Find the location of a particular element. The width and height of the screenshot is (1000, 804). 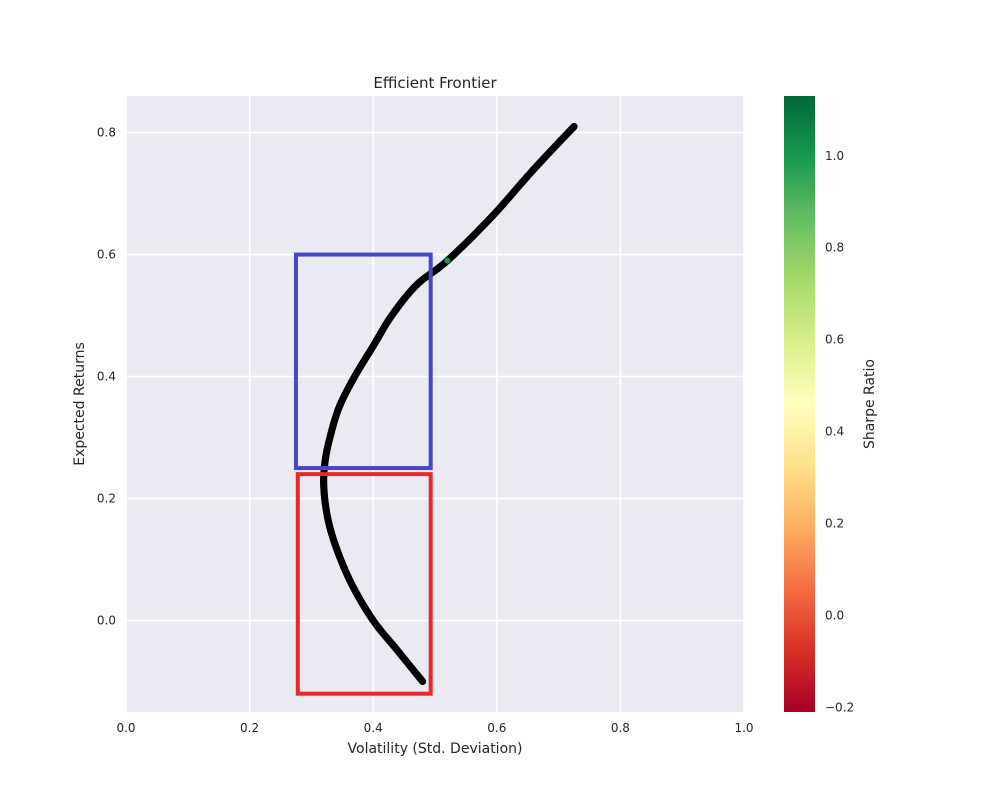

colorbar-tick-label: 0.0 is located at coordinates (834, 615).